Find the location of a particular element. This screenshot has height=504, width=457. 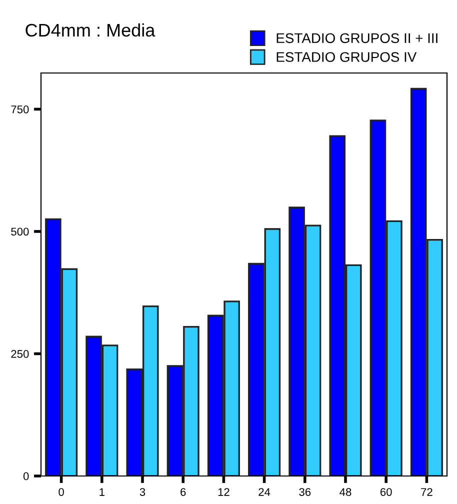

x-tick-label: 6 is located at coordinates (183, 492).